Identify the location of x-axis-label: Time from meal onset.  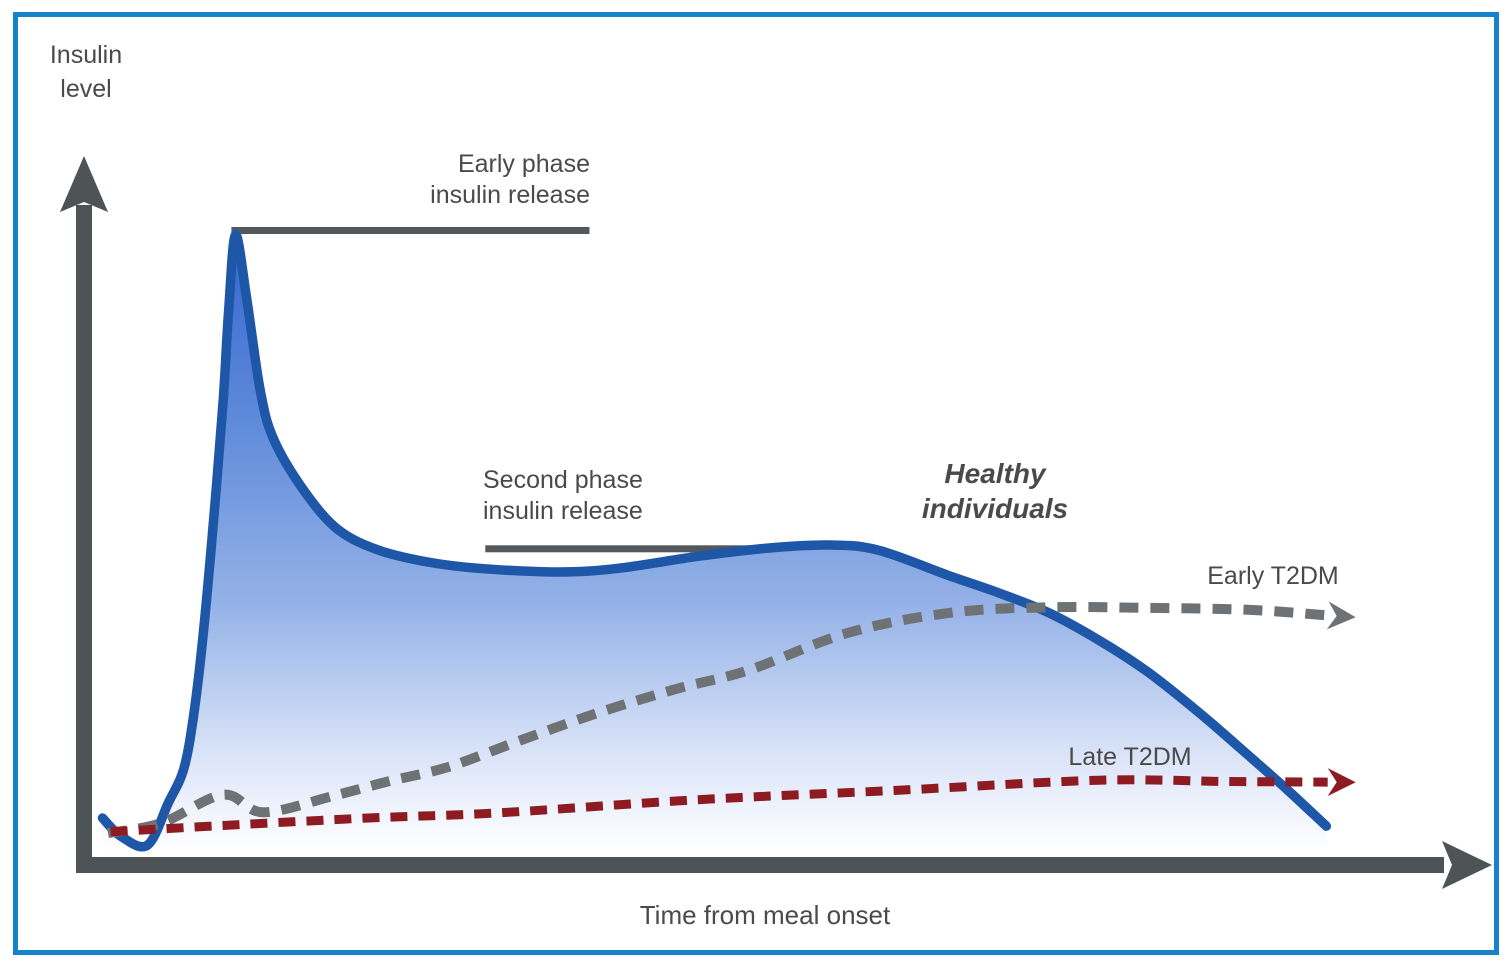
(765, 915).